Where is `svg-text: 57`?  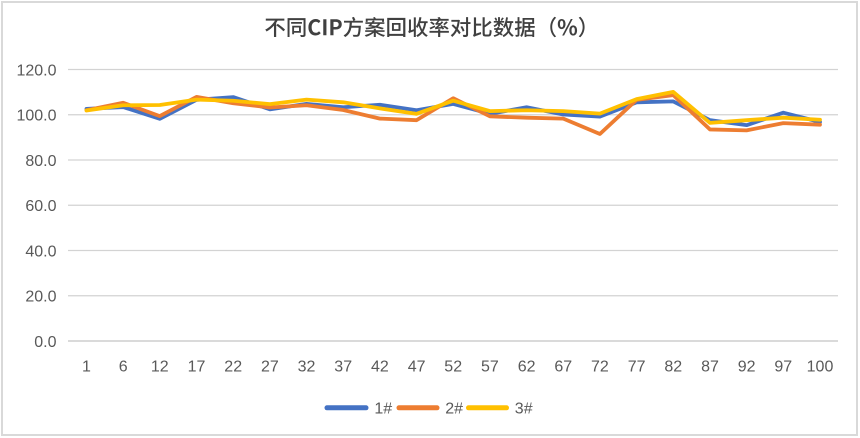 svg-text: 57 is located at coordinates (490, 367).